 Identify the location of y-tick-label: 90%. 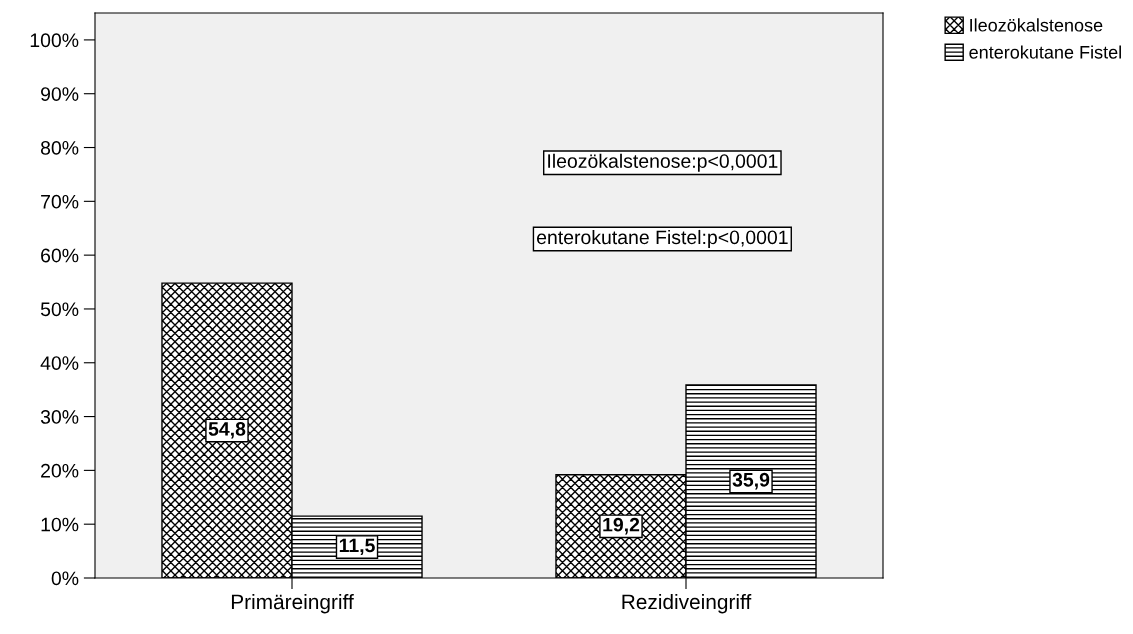
(60, 94).